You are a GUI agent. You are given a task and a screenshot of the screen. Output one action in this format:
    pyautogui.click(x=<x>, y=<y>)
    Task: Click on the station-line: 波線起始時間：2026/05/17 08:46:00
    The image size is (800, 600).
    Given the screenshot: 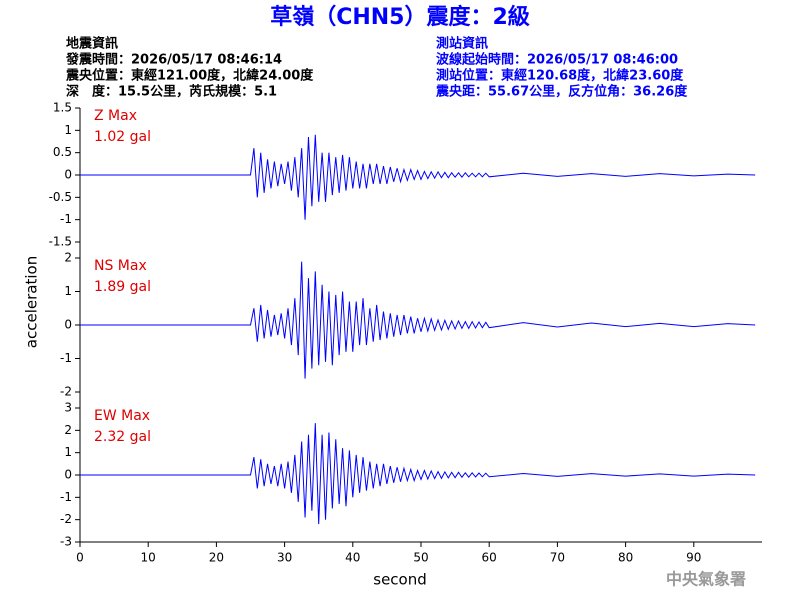 What is the action you would take?
    pyautogui.click(x=557, y=60)
    